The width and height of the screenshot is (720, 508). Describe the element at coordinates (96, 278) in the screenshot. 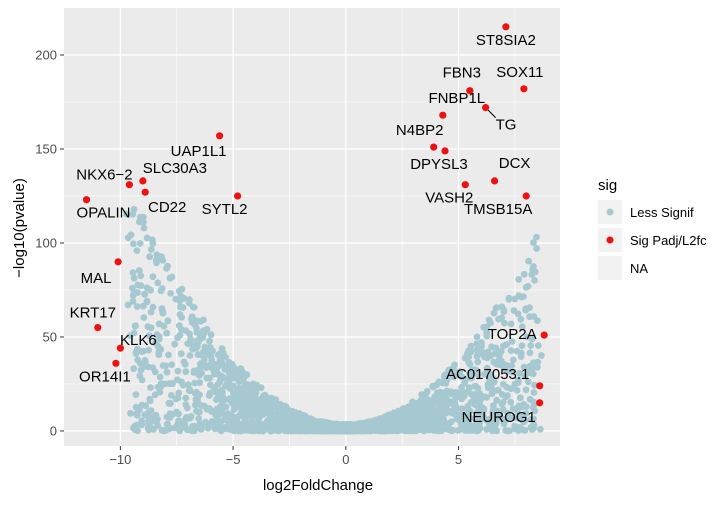

I see `gene-label: MAL` at that location.